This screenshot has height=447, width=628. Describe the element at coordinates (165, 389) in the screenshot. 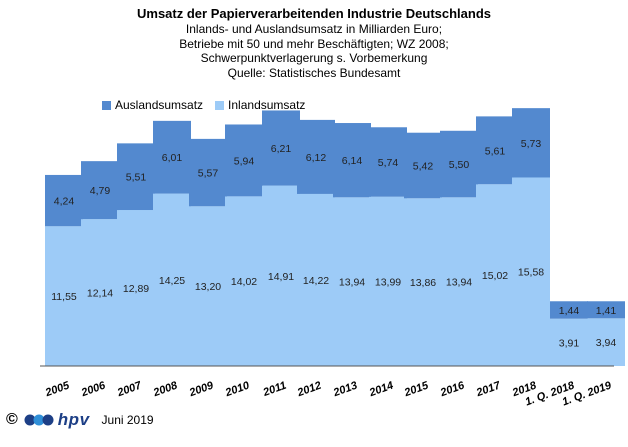

I see `x-tick-label-3: 2008` at that location.